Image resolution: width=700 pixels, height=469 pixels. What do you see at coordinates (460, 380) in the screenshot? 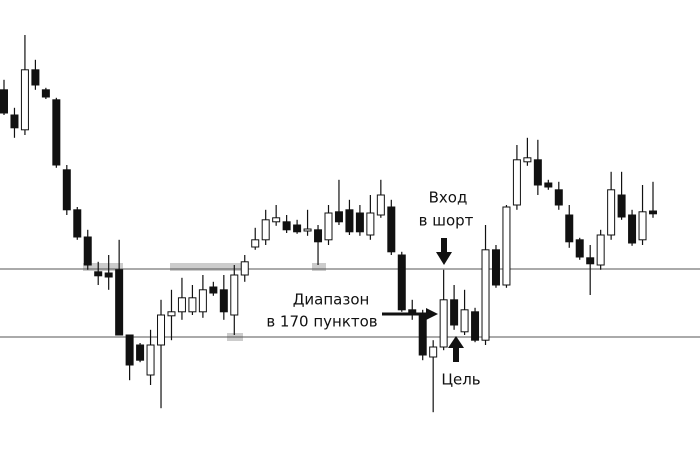
I see `annotation: Цель` at bounding box center [460, 380].